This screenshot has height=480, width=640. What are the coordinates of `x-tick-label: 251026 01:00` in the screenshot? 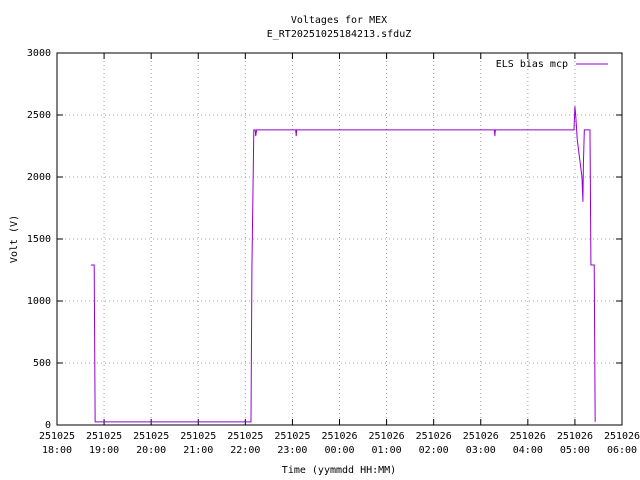 It's located at (386, 443).